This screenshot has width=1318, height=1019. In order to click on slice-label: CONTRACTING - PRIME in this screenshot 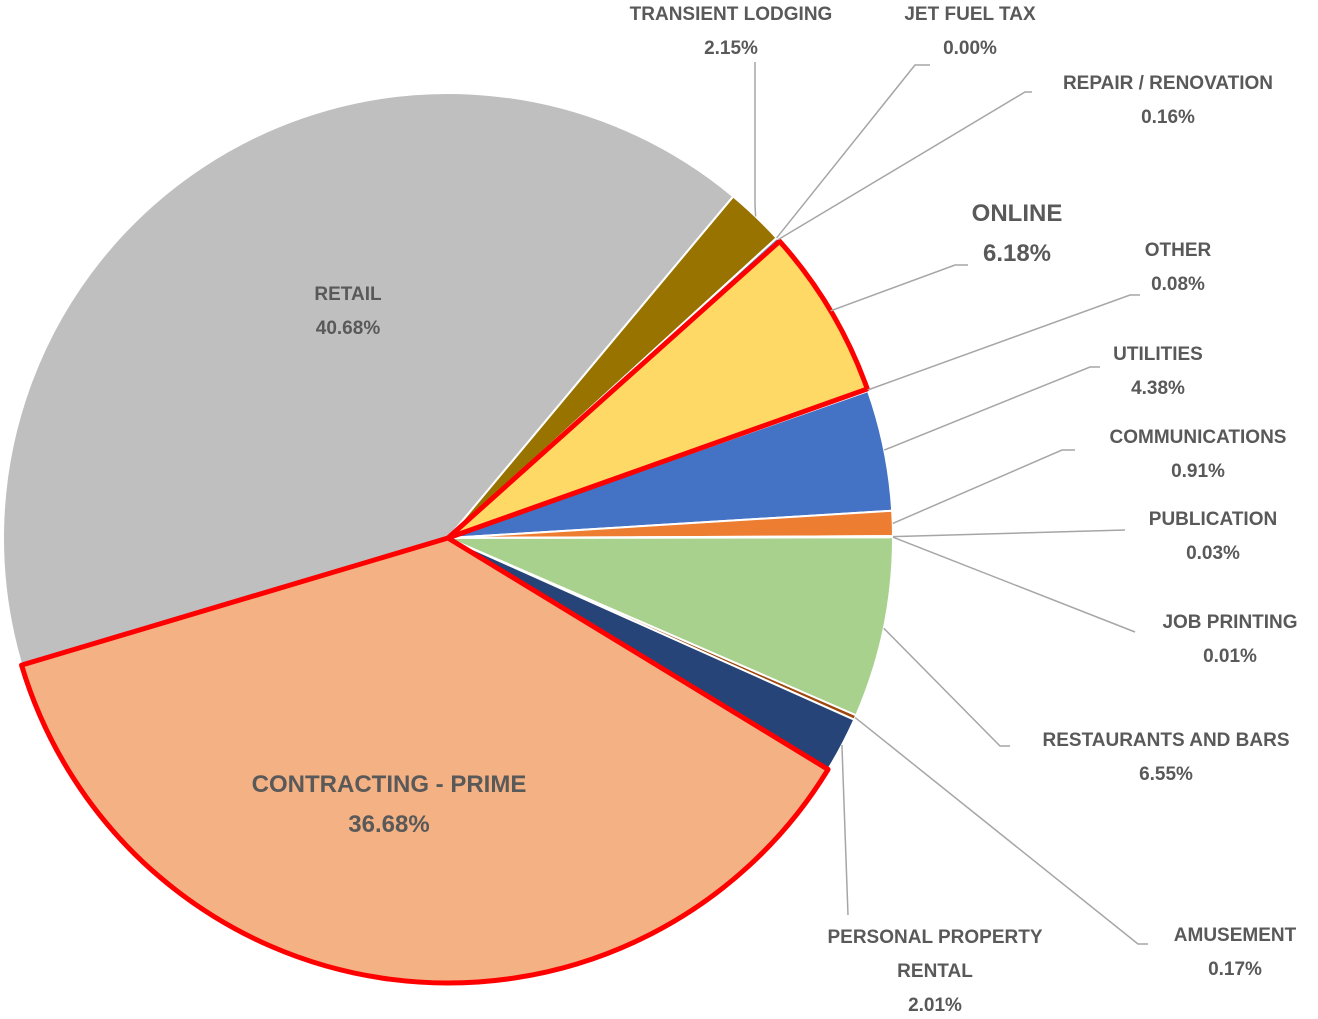, I will do `click(389, 784)`.